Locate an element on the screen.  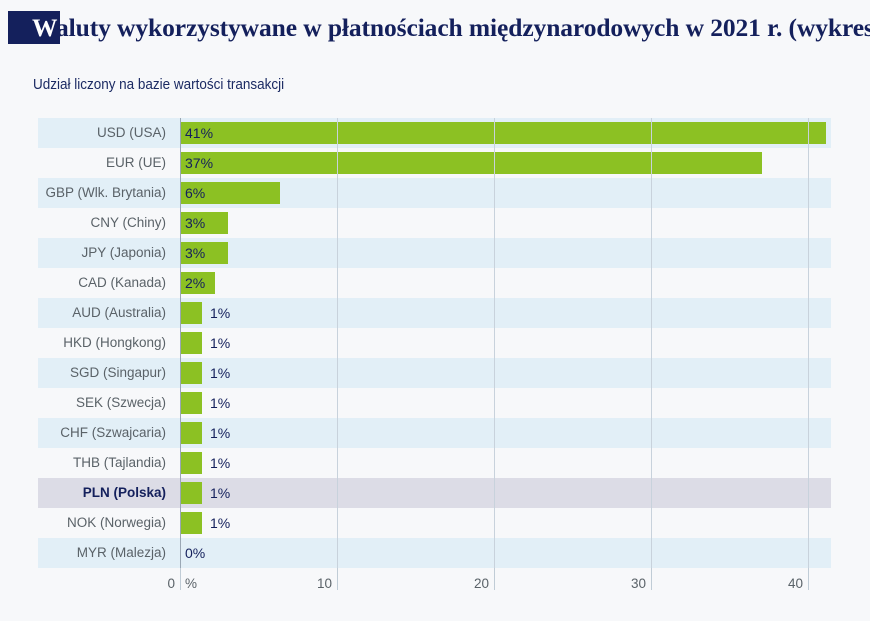
x-axis: % 0 10 20 30 40 is located at coordinates (435, 588).